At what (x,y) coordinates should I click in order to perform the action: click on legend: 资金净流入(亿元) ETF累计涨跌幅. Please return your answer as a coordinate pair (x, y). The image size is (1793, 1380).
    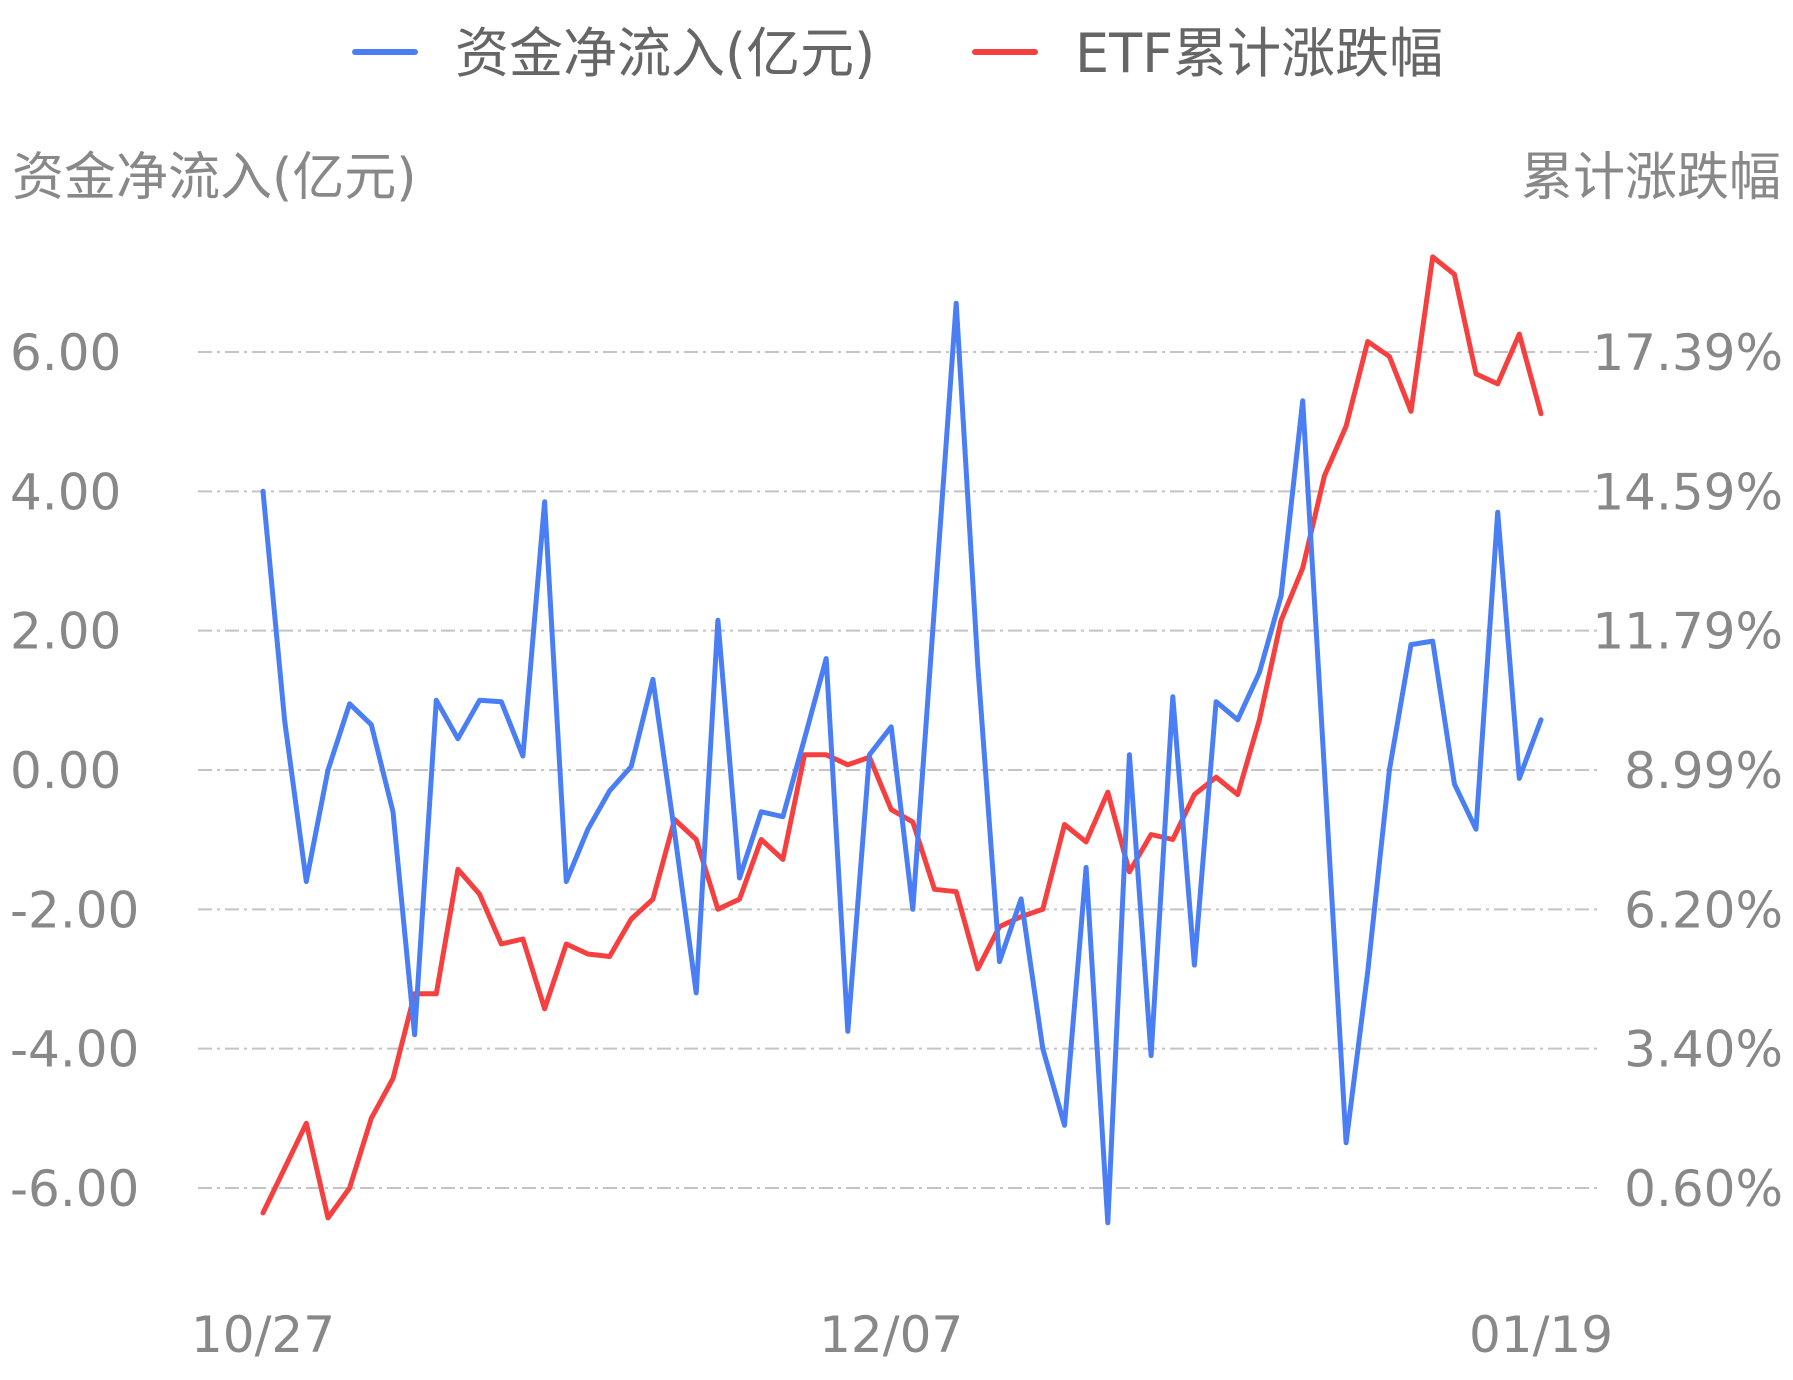
    Looking at the image, I should click on (897, 53).